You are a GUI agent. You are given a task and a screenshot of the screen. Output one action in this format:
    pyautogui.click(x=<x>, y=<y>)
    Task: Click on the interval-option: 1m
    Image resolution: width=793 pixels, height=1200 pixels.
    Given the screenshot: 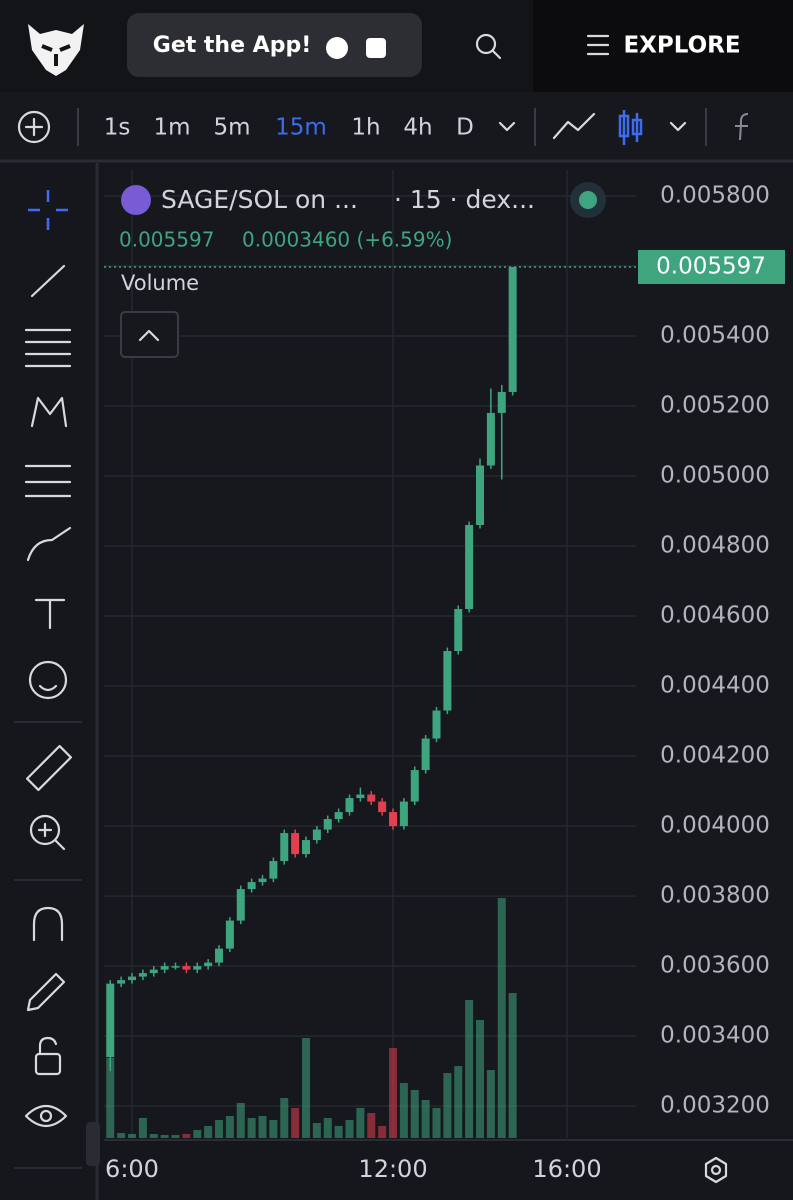 What is the action you would take?
    pyautogui.click(x=171, y=128)
    